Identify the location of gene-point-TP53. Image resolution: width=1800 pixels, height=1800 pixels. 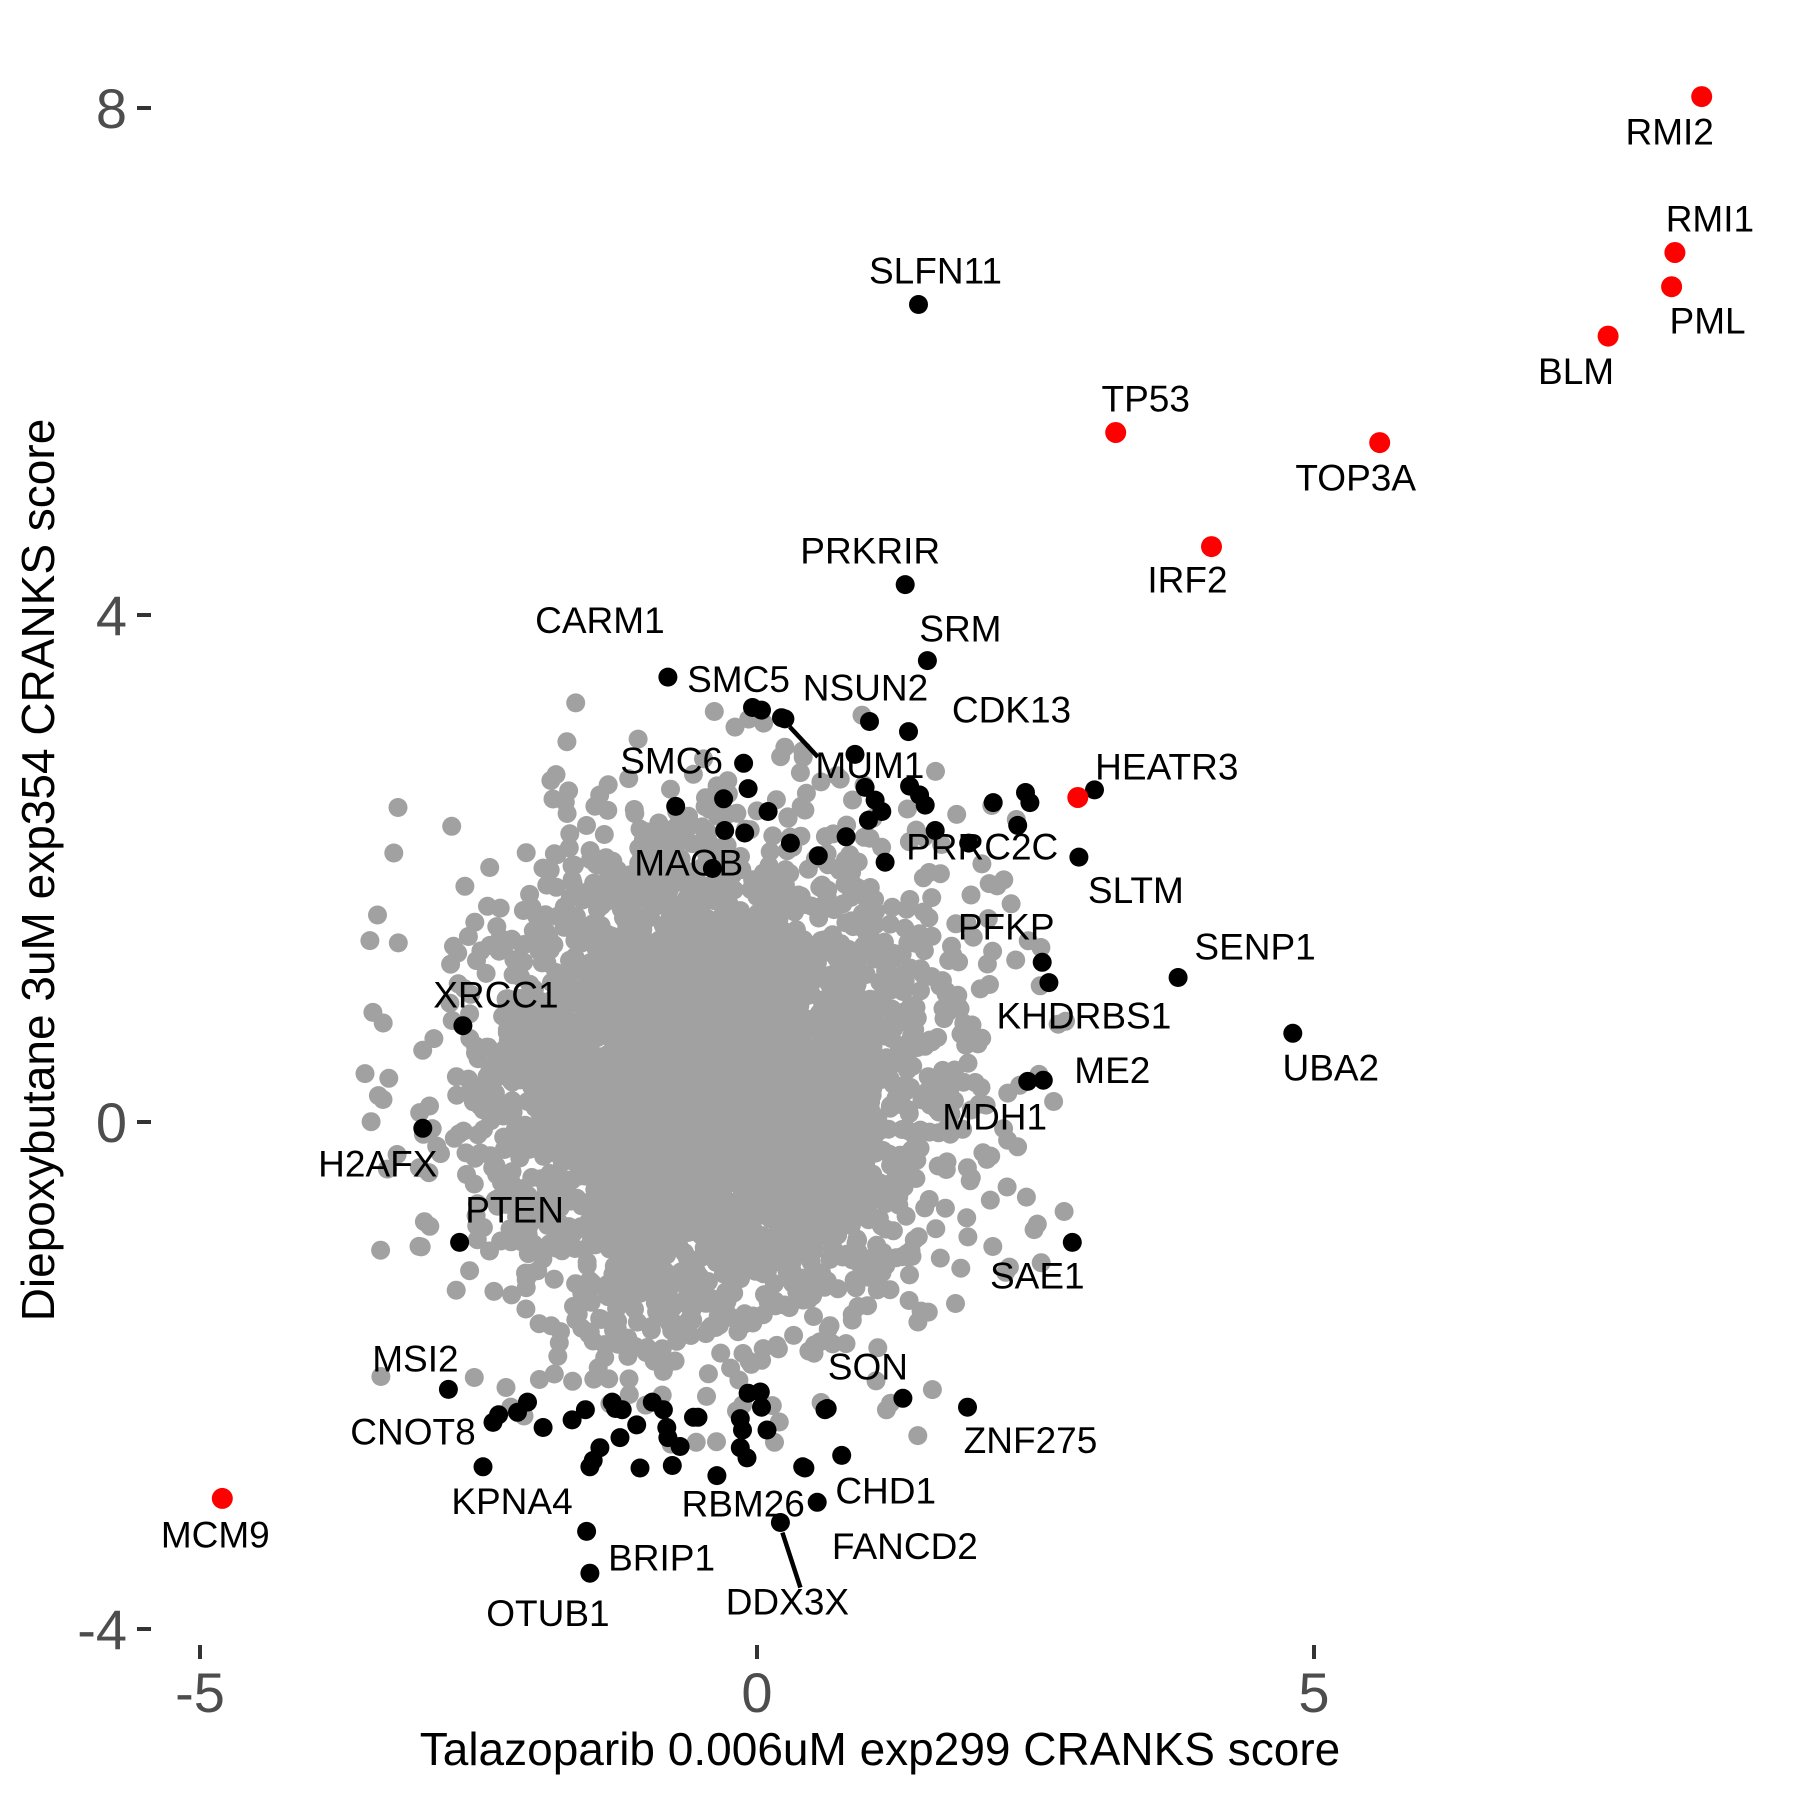
(1116, 432).